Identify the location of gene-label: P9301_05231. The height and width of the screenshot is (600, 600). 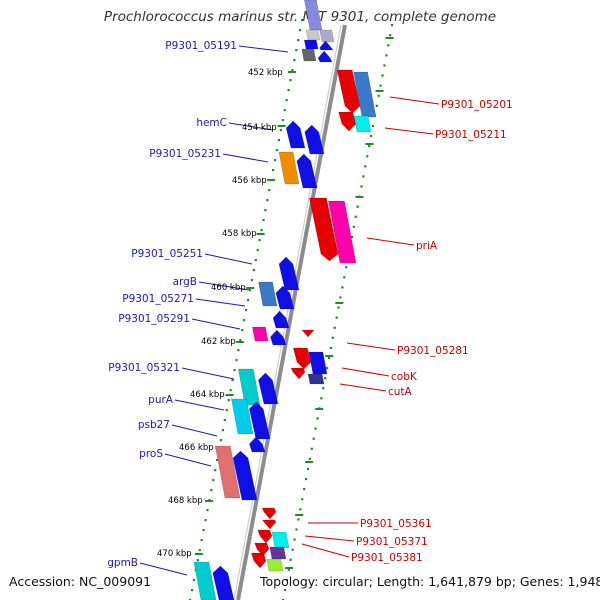
(185, 154).